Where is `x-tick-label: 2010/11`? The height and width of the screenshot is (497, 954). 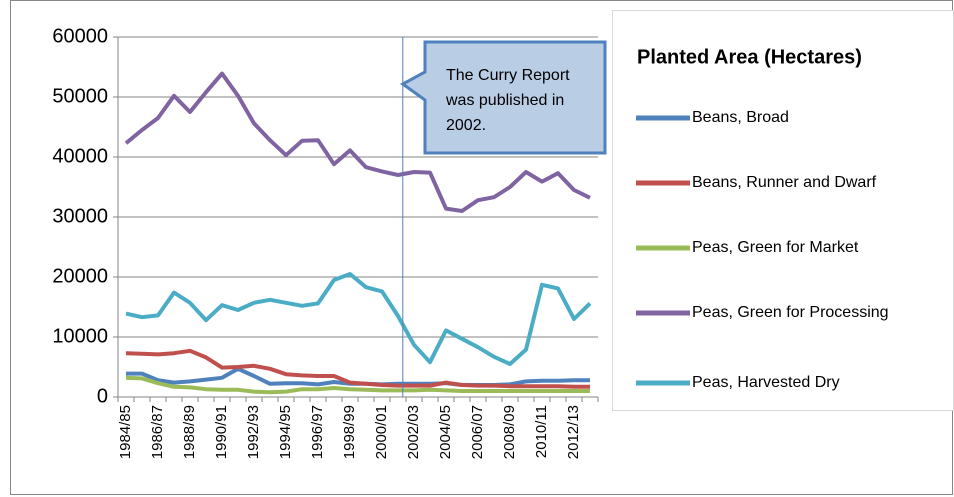
x-tick-label: 2010/11 is located at coordinates (541, 431).